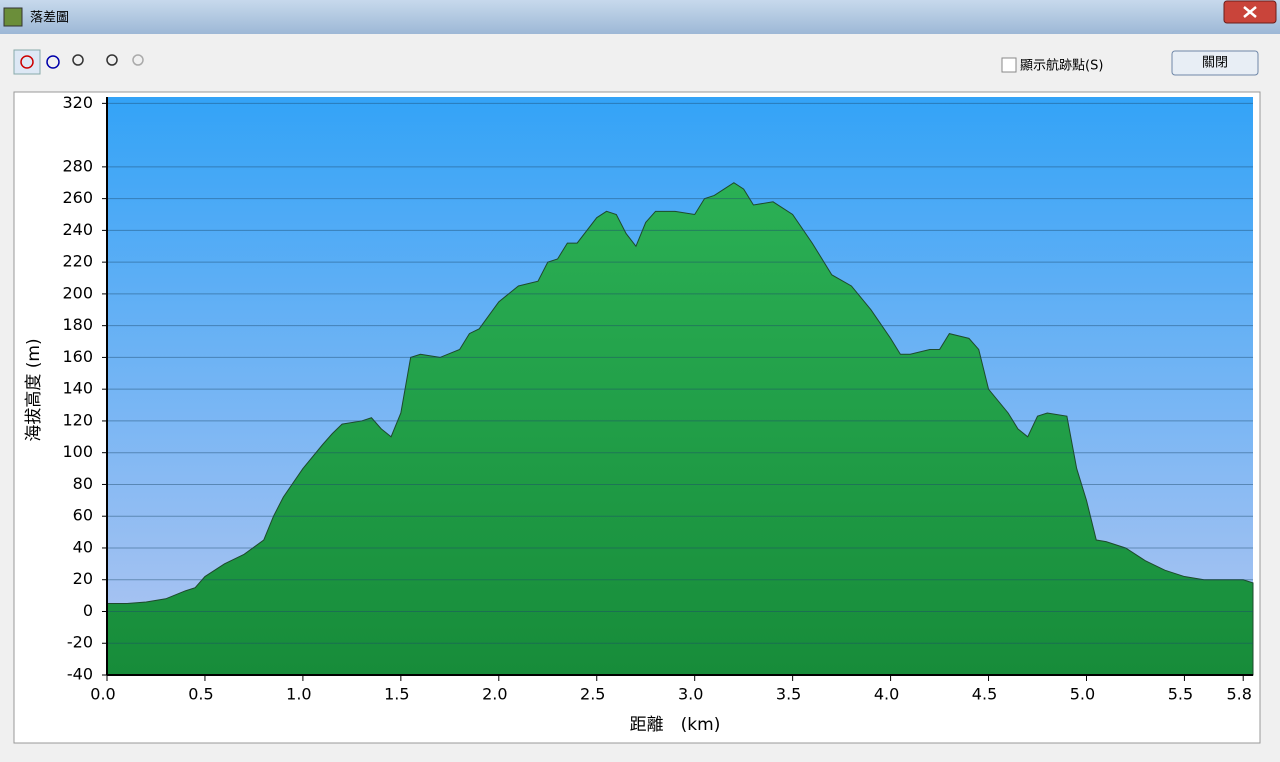 This screenshot has width=1280, height=762. What do you see at coordinates (77, 451) in the screenshot?
I see `y-tick-label: 100` at bounding box center [77, 451].